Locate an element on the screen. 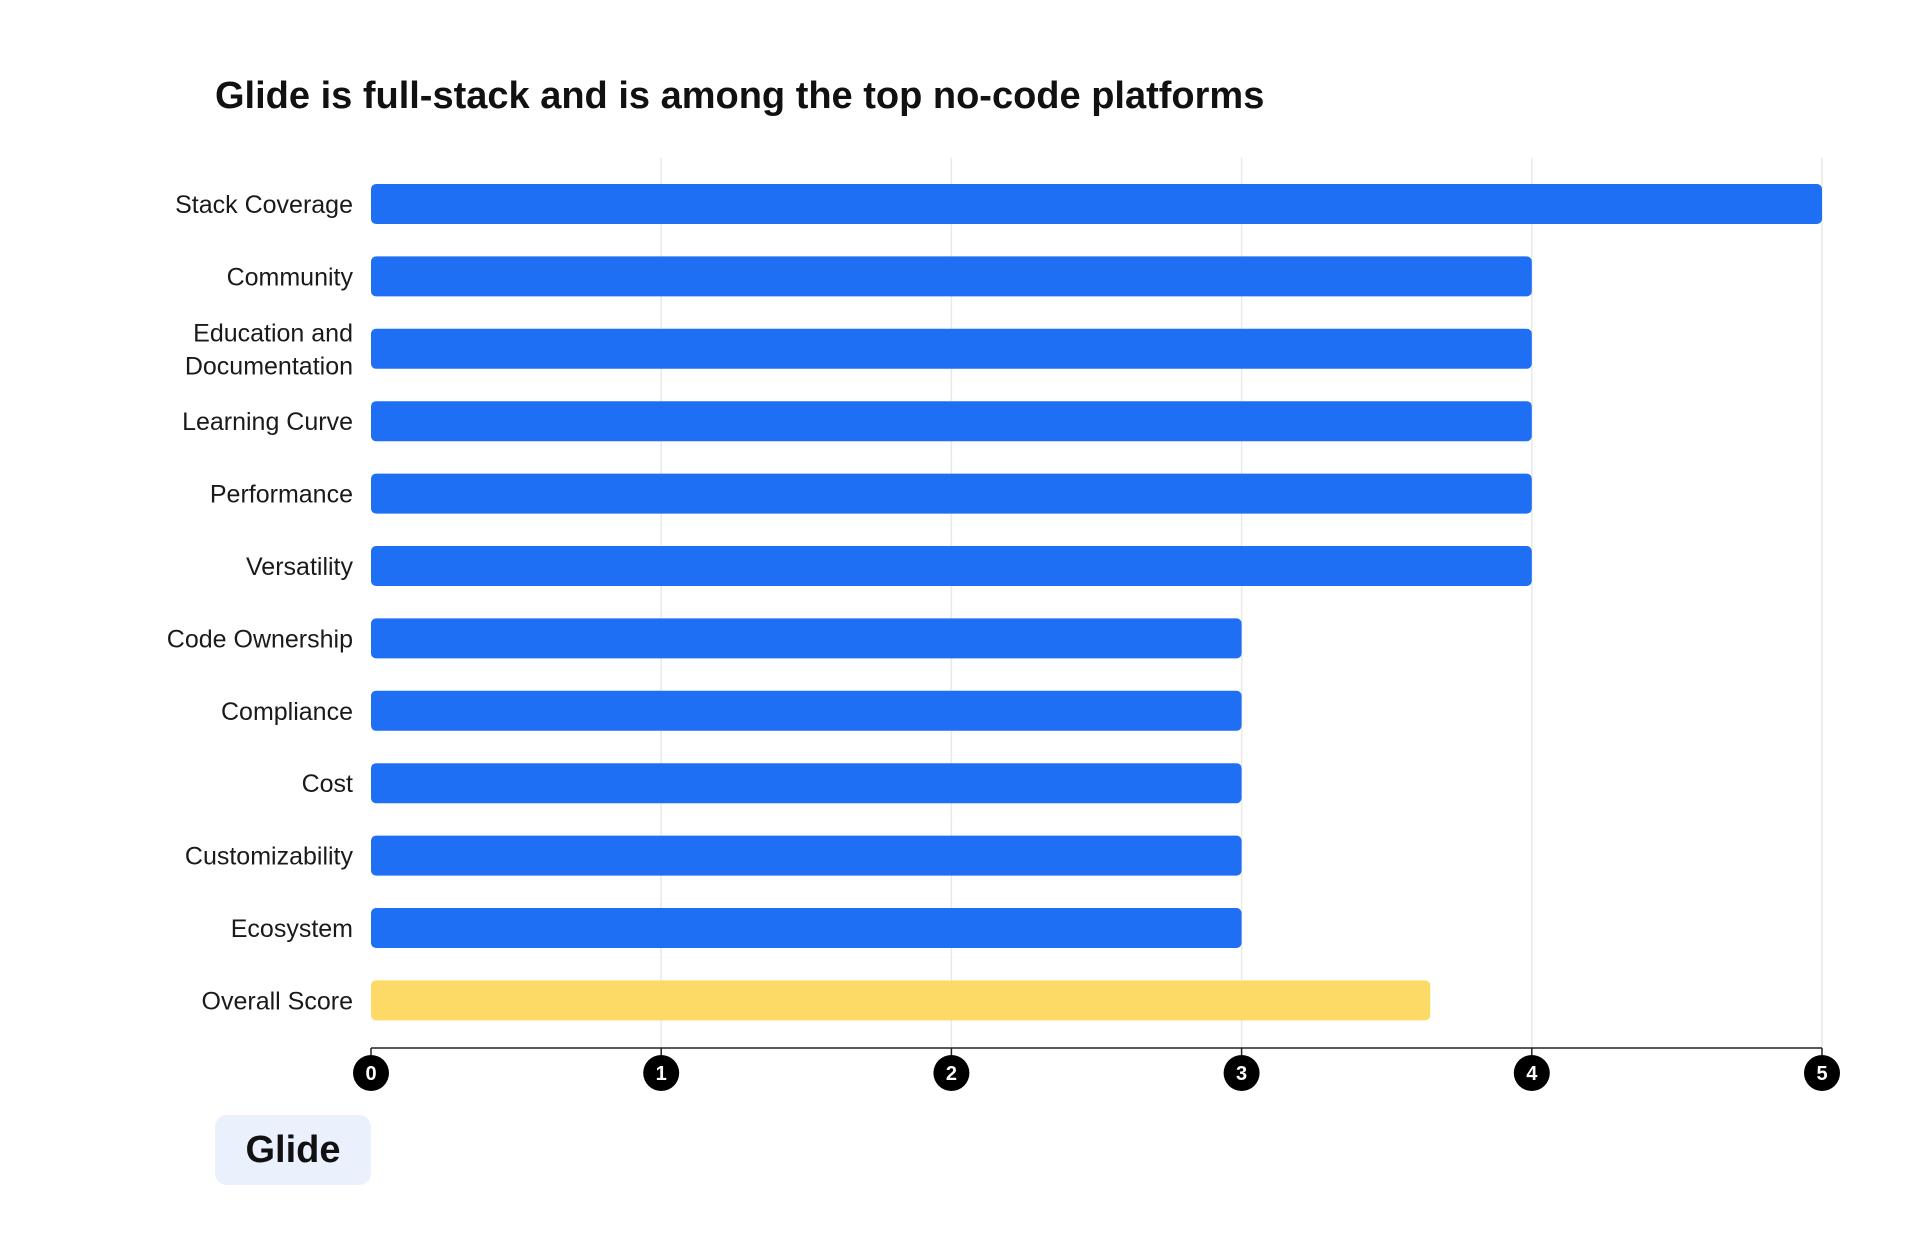 The width and height of the screenshot is (1920, 1233). category-label-line: Performance is located at coordinates (281, 495).